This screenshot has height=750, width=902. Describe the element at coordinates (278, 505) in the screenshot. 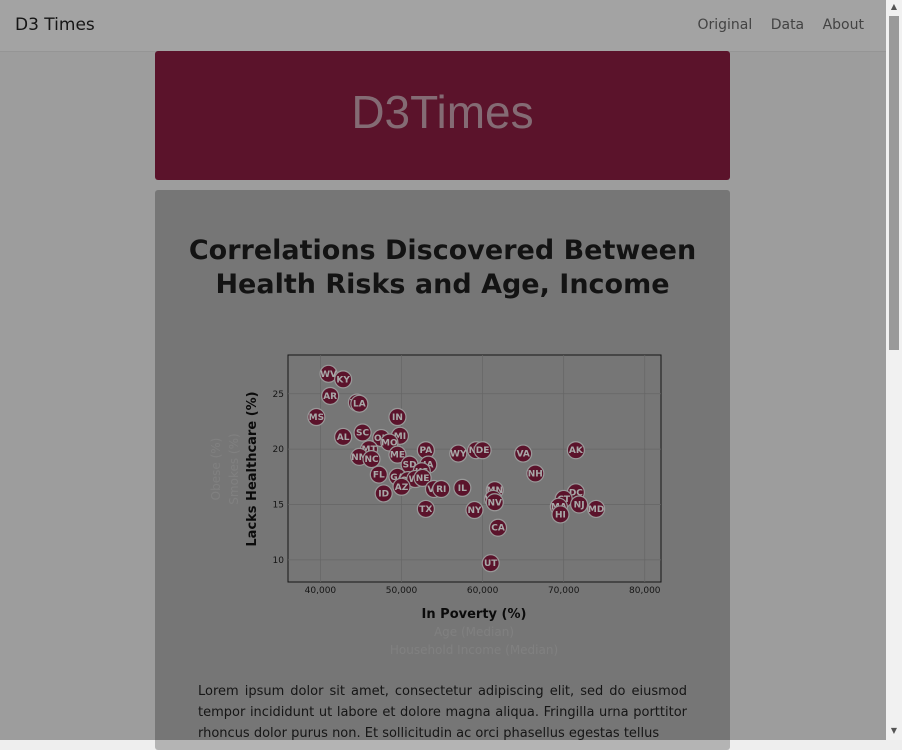

I see `y-tick-label: 15` at that location.